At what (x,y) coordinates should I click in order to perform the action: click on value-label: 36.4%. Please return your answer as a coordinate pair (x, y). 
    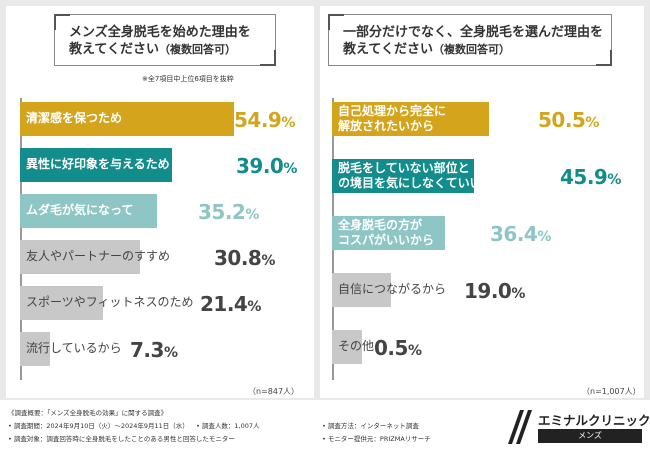
    Looking at the image, I should click on (520, 234).